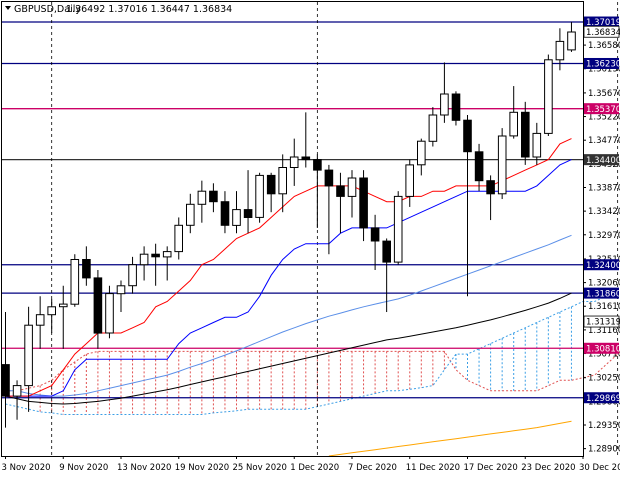  What do you see at coordinates (599, 468) in the screenshot?
I see `x-tick-label: 30 Dec 2020` at bounding box center [599, 468].